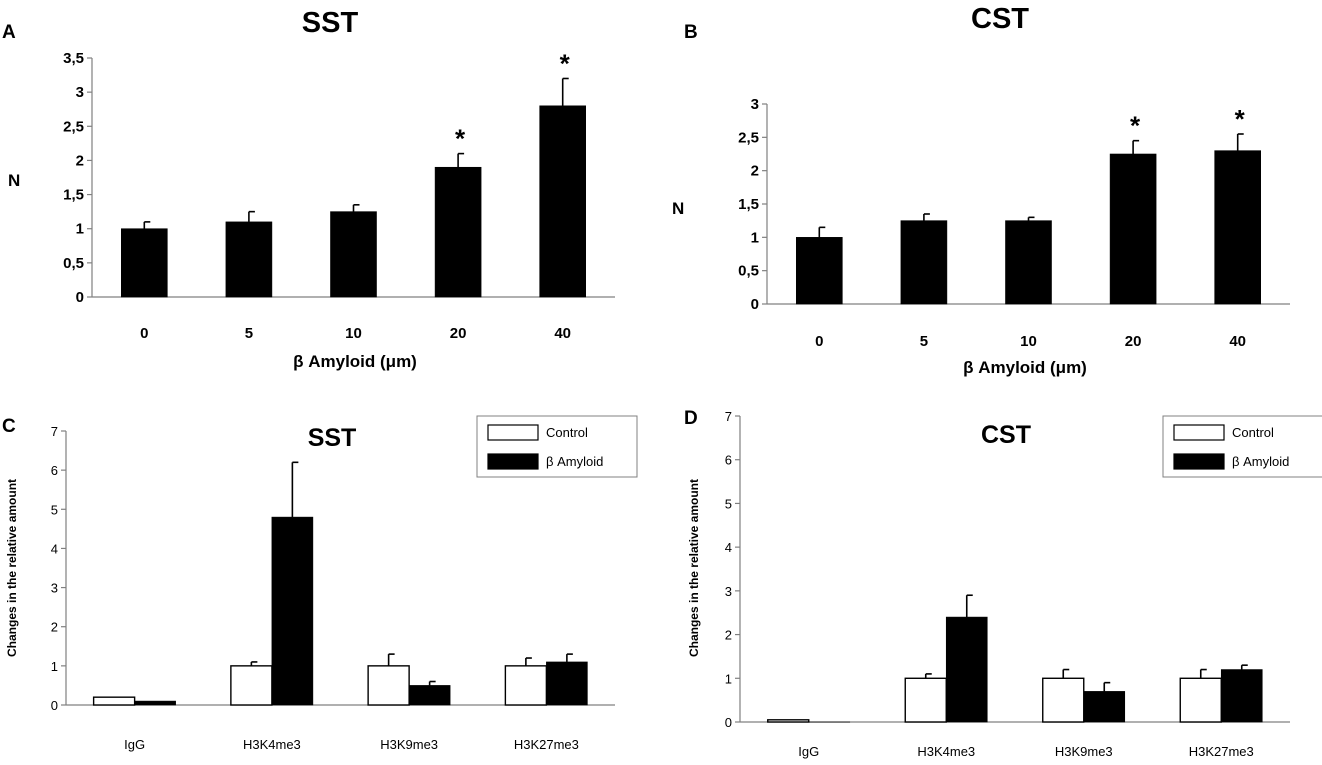 This screenshot has height=765, width=1322. What do you see at coordinates (546, 744) in the screenshot?
I see `panel-c-x-tick-label: H3K27me3` at bounding box center [546, 744].